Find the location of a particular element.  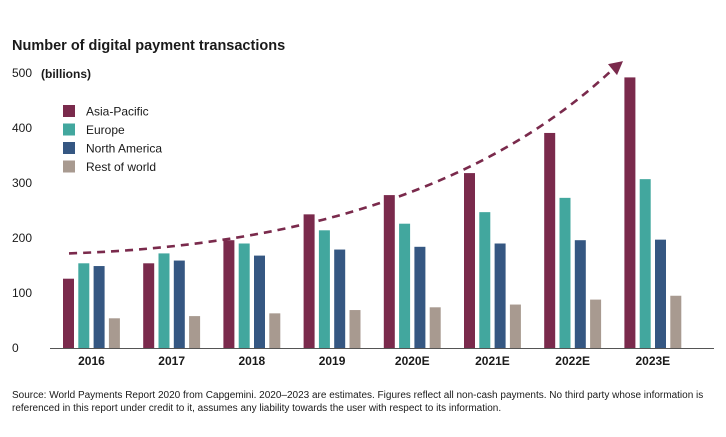

bar-north-america-2018 is located at coordinates (259, 301).